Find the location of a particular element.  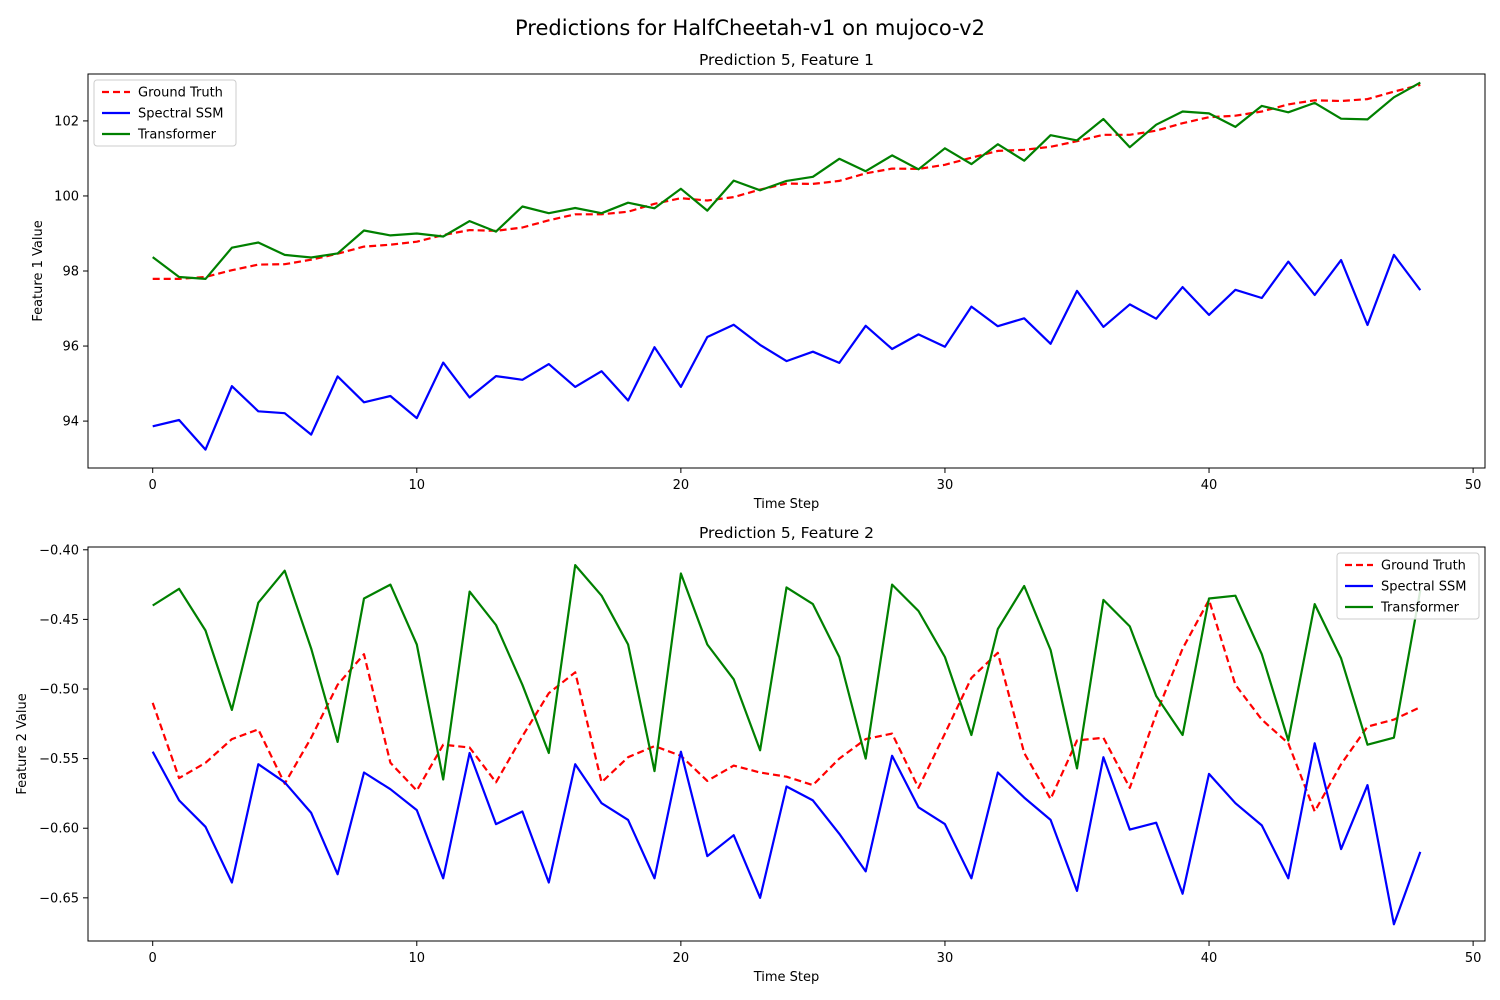

y-tick-label: −0.60 is located at coordinates (59, 829).